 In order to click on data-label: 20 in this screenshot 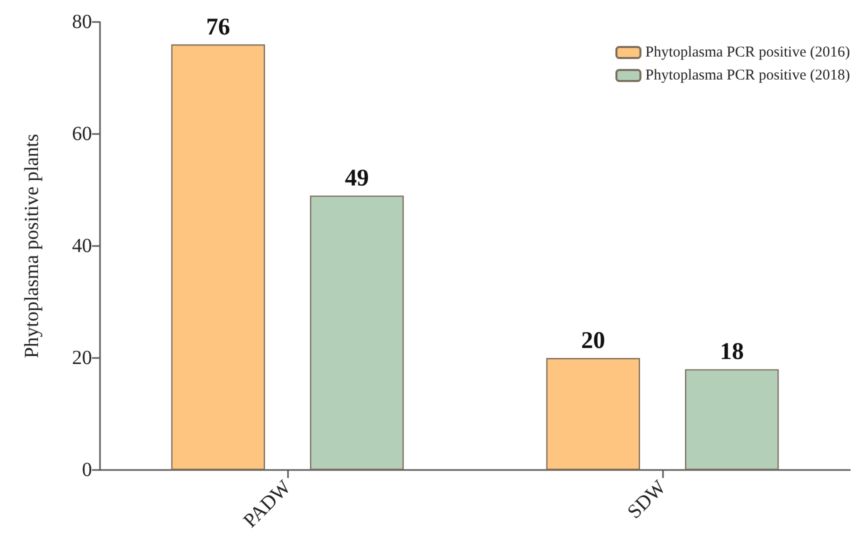, I will do `click(593, 341)`.